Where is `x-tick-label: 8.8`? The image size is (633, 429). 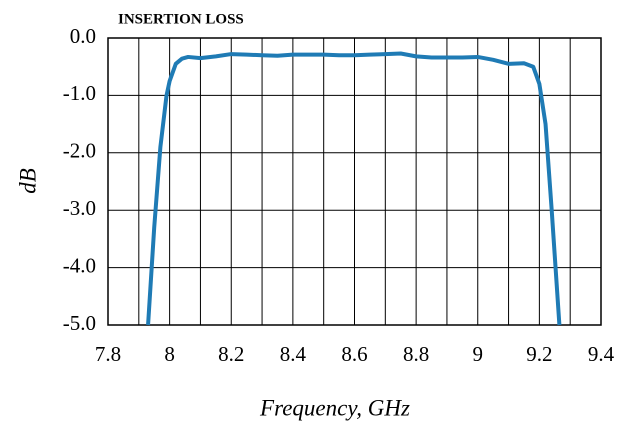 x-tick-label: 8.8 is located at coordinates (416, 354).